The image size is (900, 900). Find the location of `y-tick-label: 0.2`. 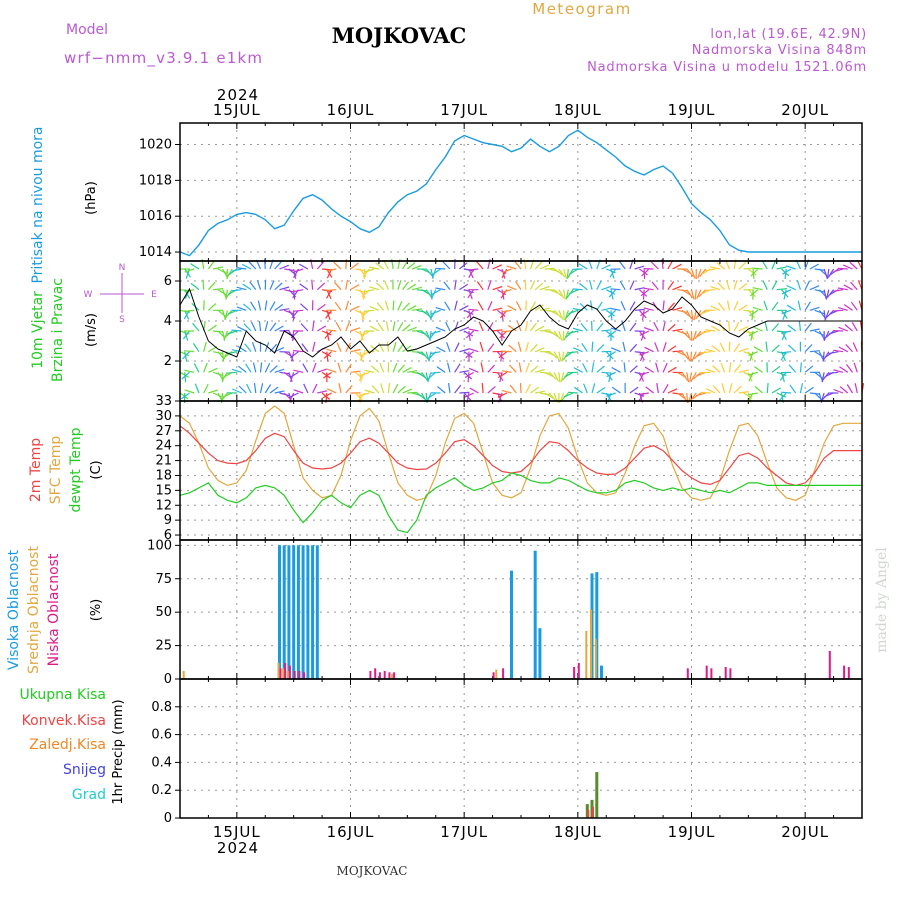

y-tick-label: 0.2 is located at coordinates (161, 790).